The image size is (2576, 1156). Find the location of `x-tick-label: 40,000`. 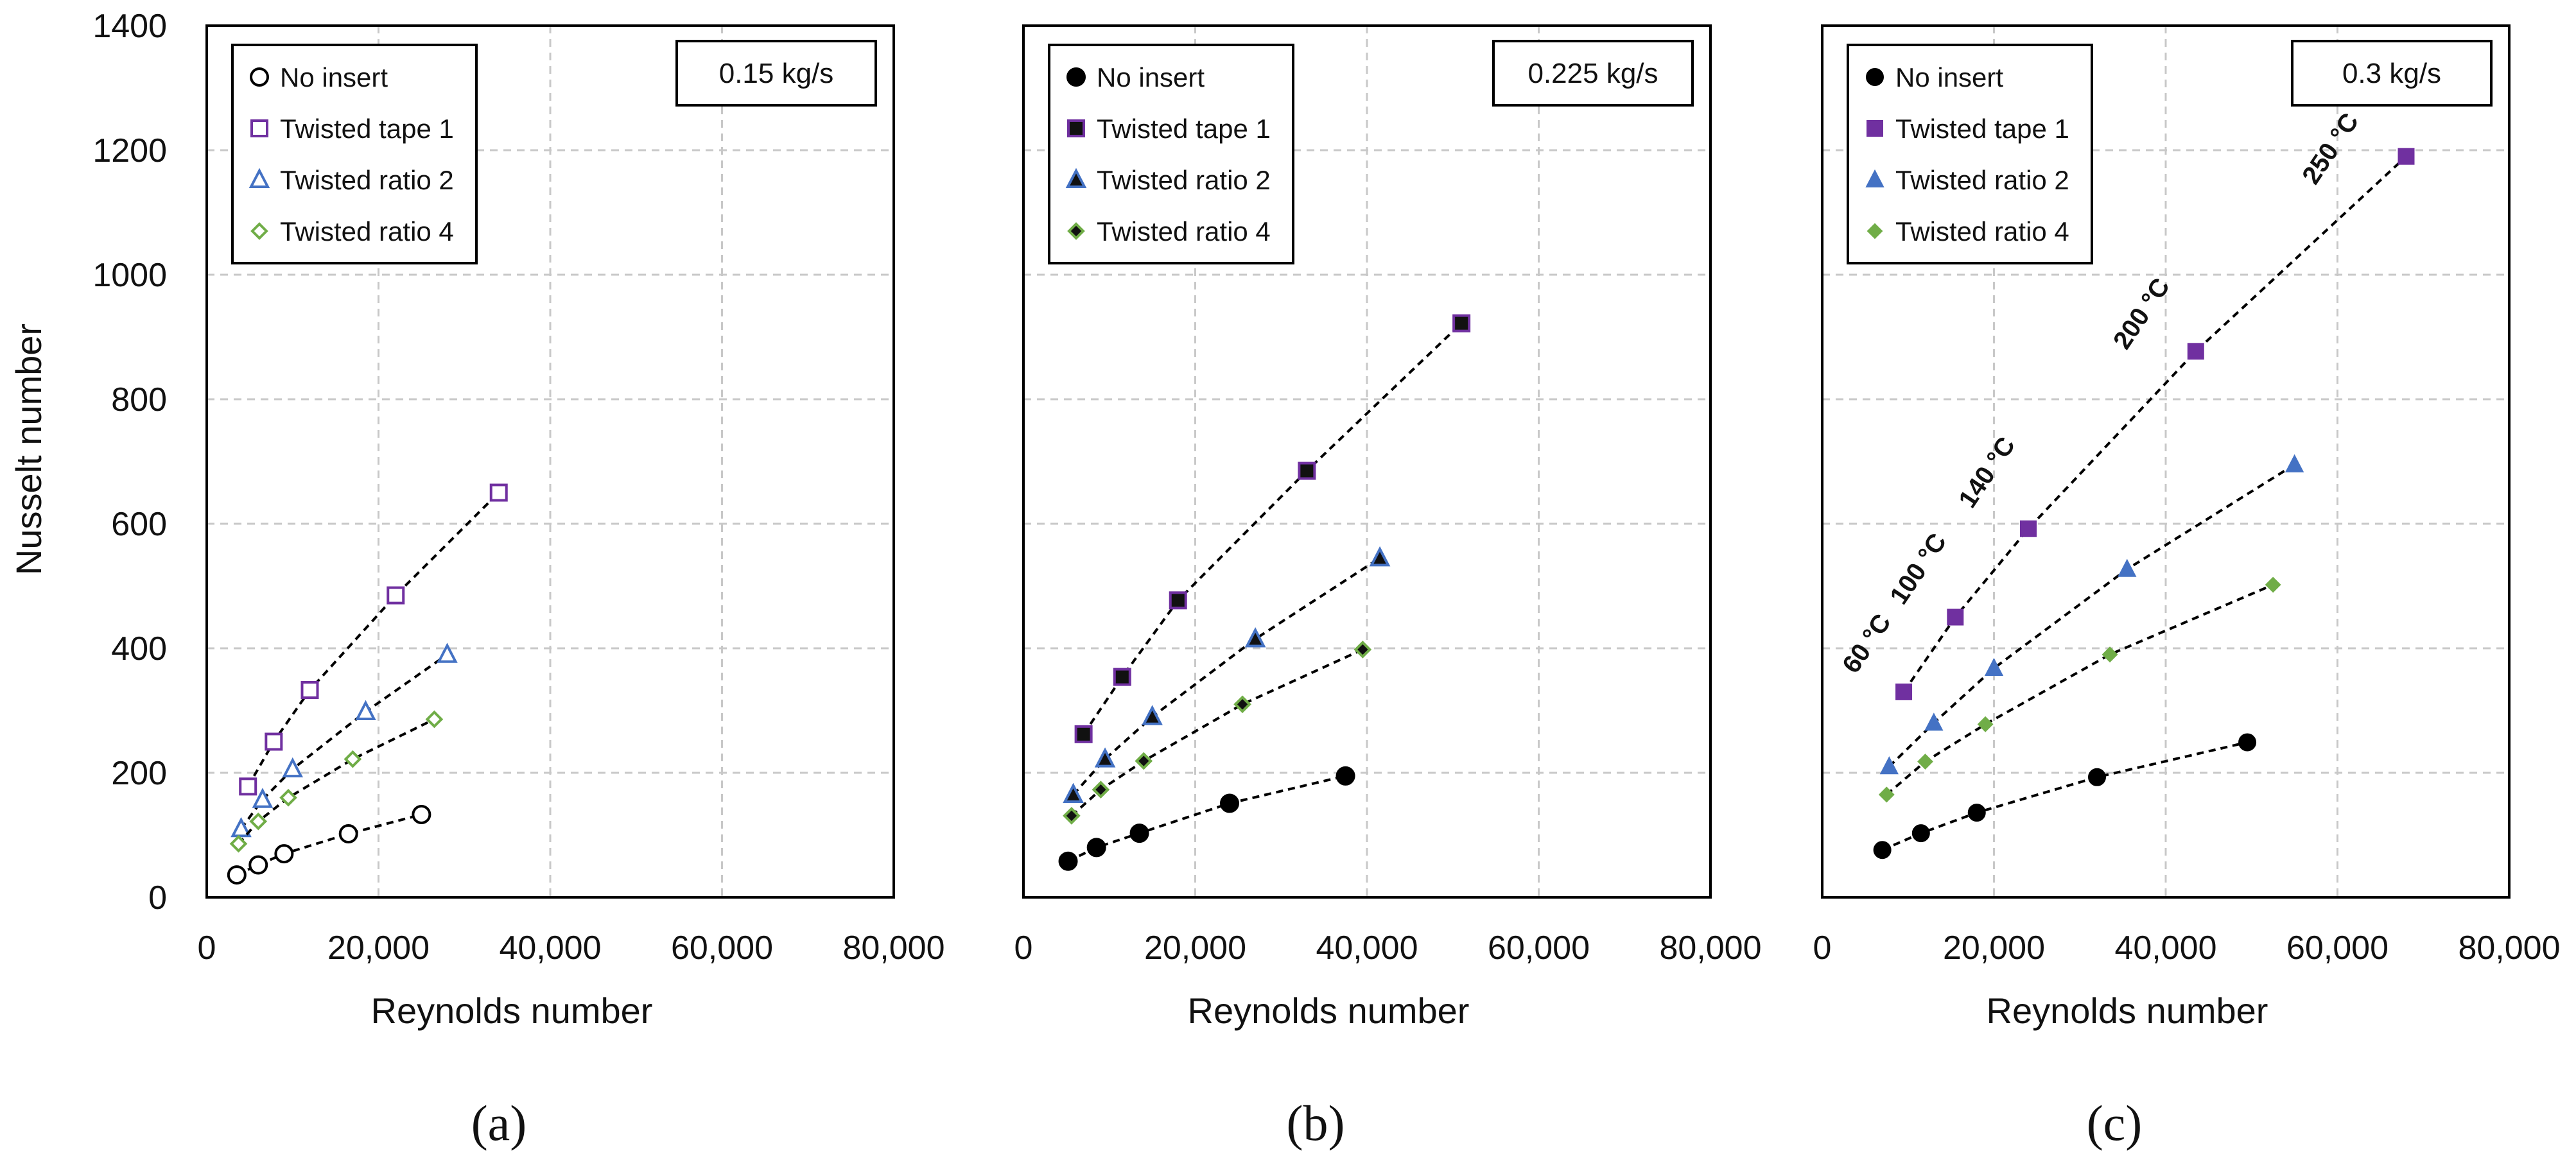

x-tick-label: 40,000 is located at coordinates (550, 948).